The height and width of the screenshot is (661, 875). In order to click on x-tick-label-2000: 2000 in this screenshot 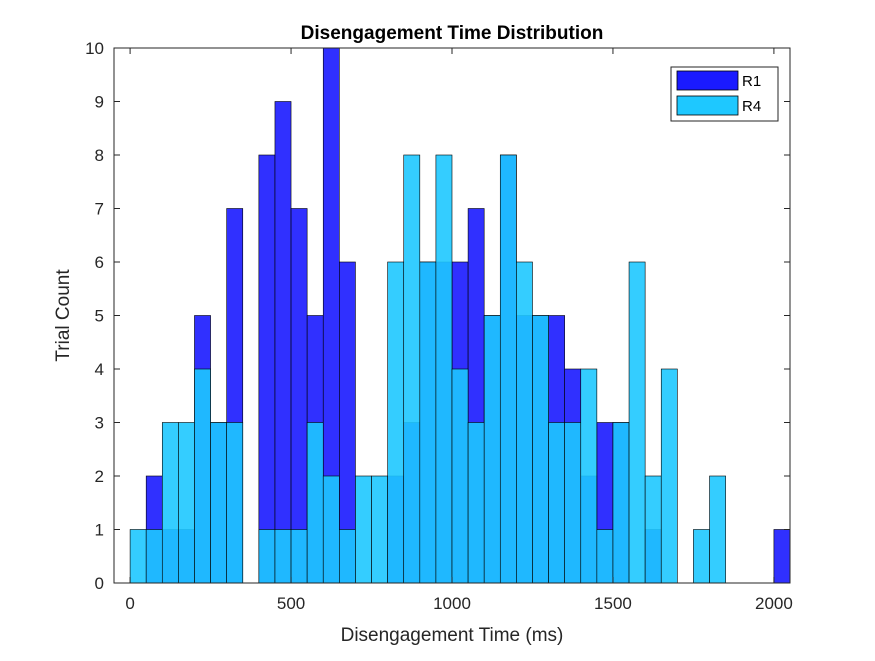, I will do `click(774, 603)`.